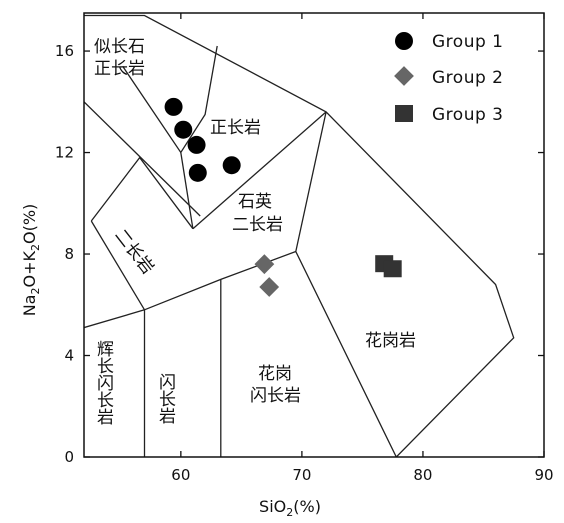 The height and width of the screenshot is (523, 564). Describe the element at coordinates (119, 69) in the screenshot. I see `field-label-foid-syenite-2: 正长岩` at that location.